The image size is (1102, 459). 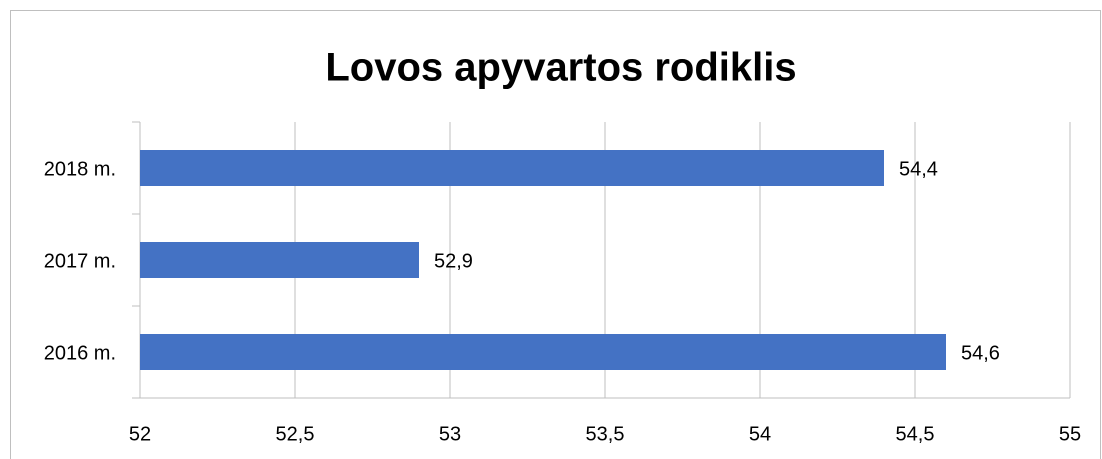 What do you see at coordinates (80, 353) in the screenshot?
I see `y-tick-label: 2016 m.` at bounding box center [80, 353].